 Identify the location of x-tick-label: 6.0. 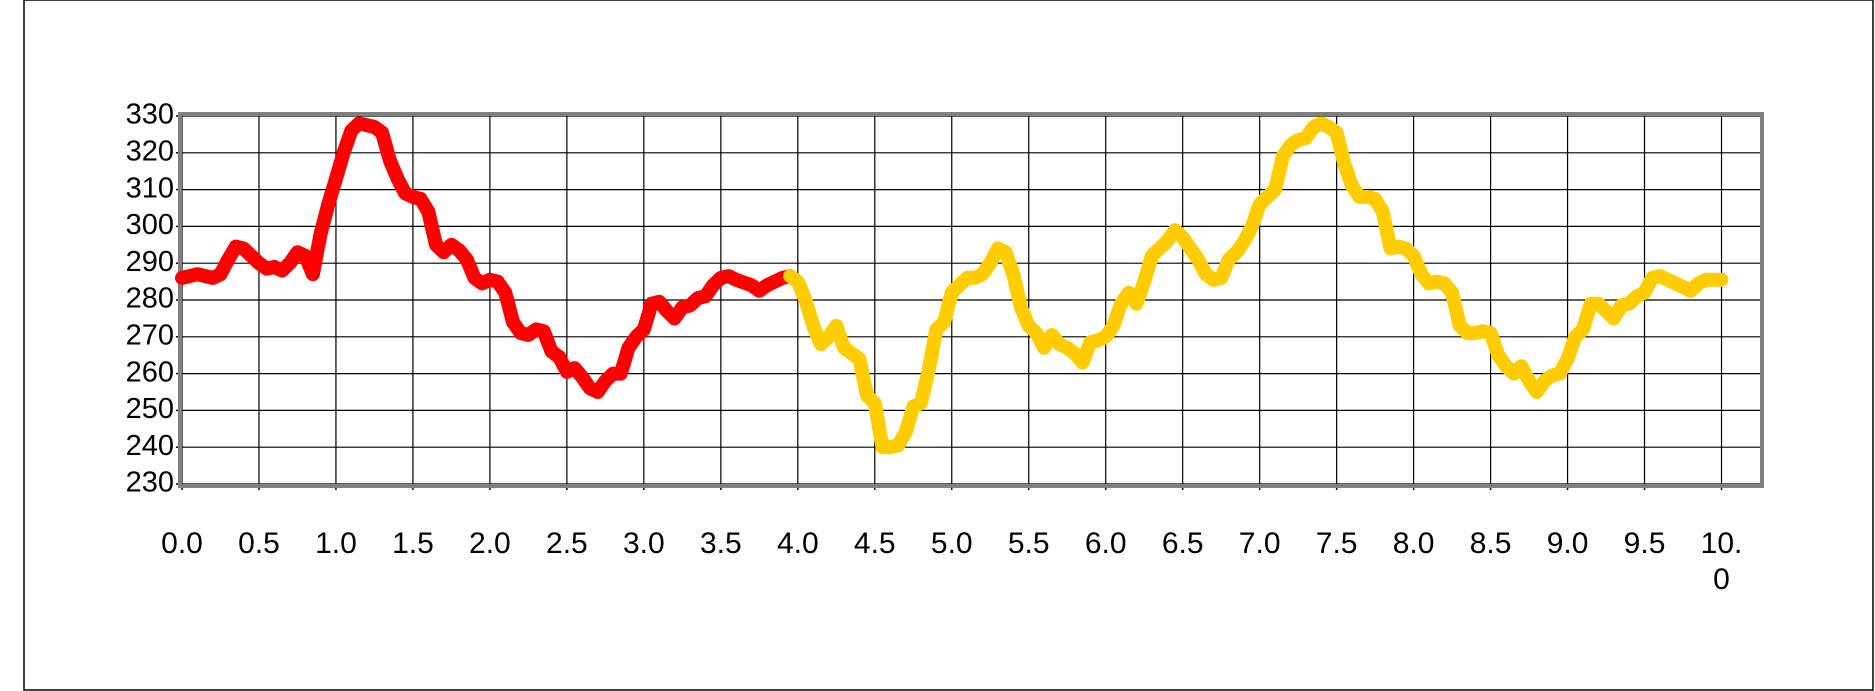
(1105, 543).